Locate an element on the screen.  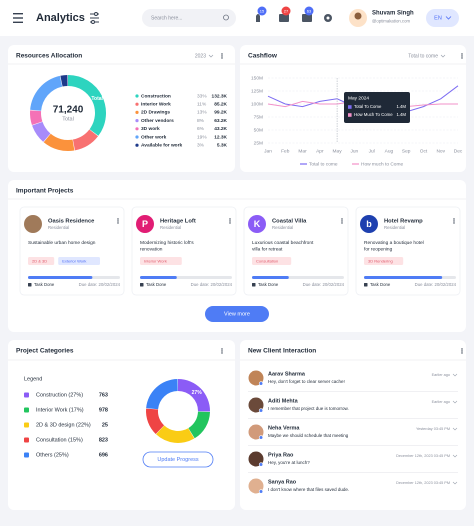
search-icon is located at coordinates (226, 17).